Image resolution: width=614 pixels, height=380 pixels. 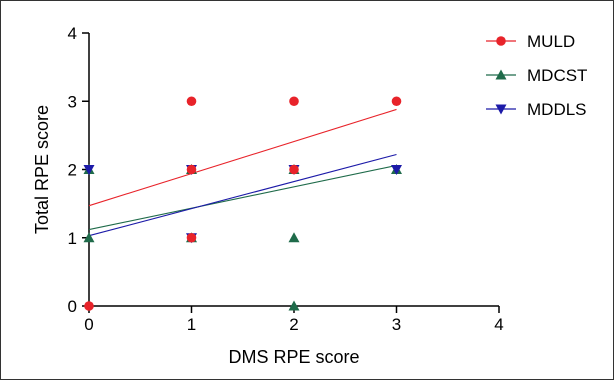 What do you see at coordinates (88, 324) in the screenshot?
I see `x-tick-label: 0` at bounding box center [88, 324].